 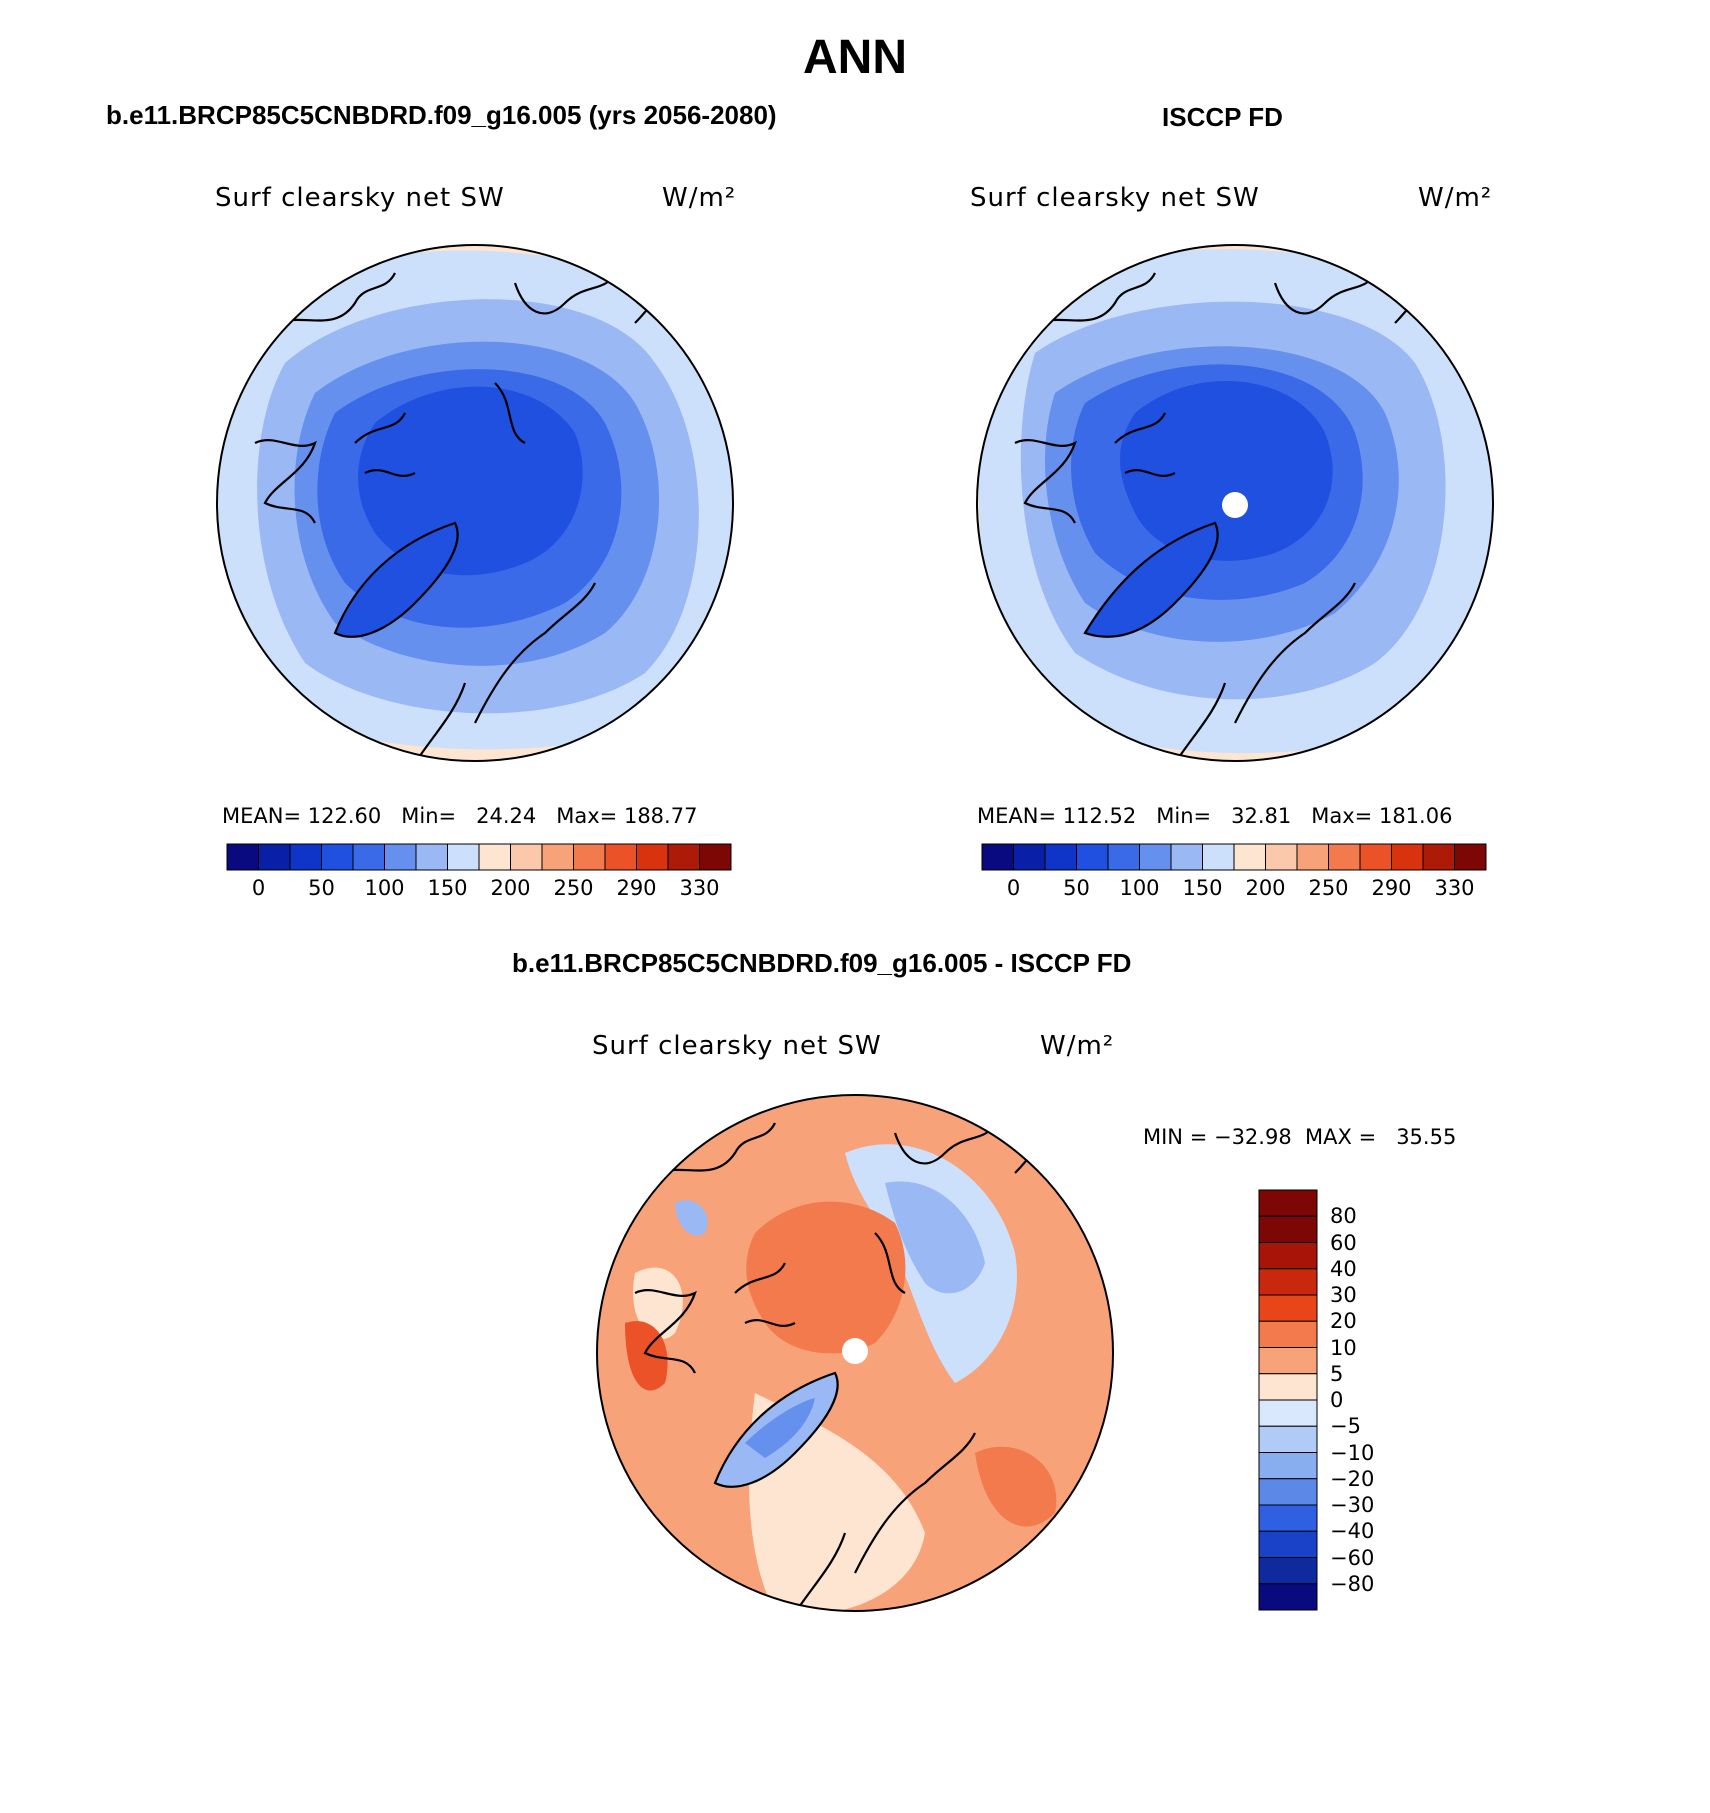 I want to click on map-right, so click(x=1235, y=503).